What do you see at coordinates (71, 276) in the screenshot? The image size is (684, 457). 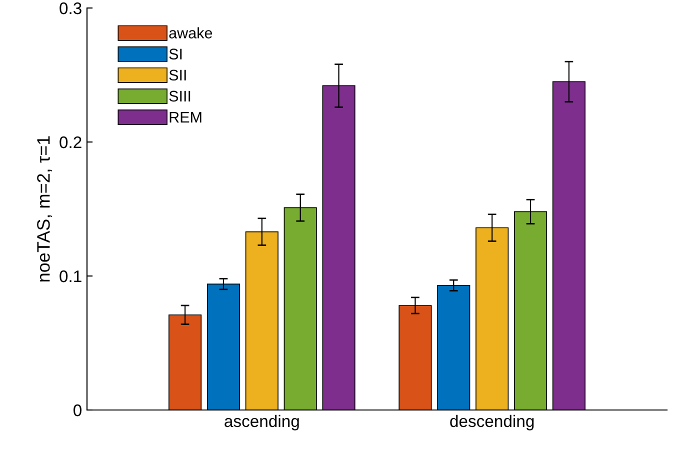 I see `y-tick-label: 0.1` at bounding box center [71, 276].